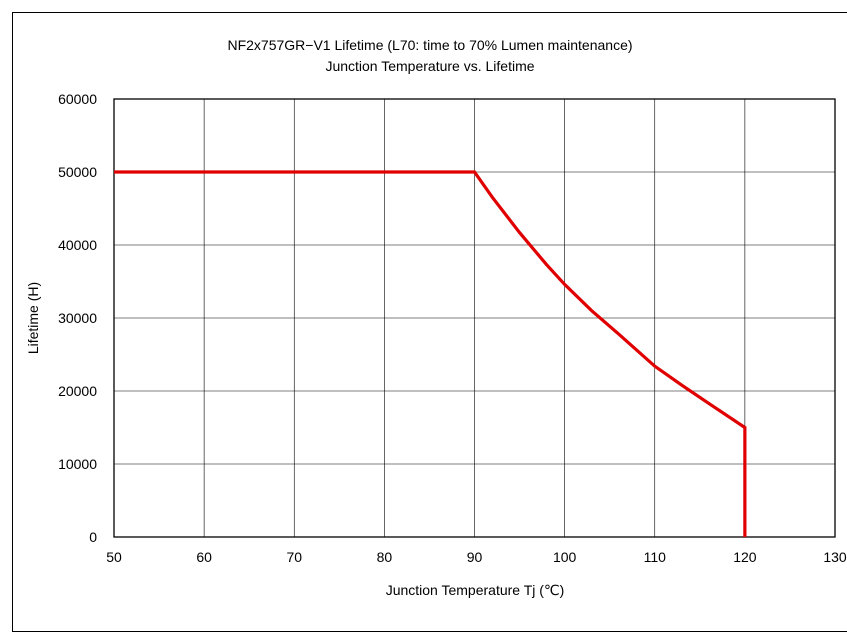 This screenshot has height=632, width=847. I want to click on y-tick-label: 30000, so click(77, 318).